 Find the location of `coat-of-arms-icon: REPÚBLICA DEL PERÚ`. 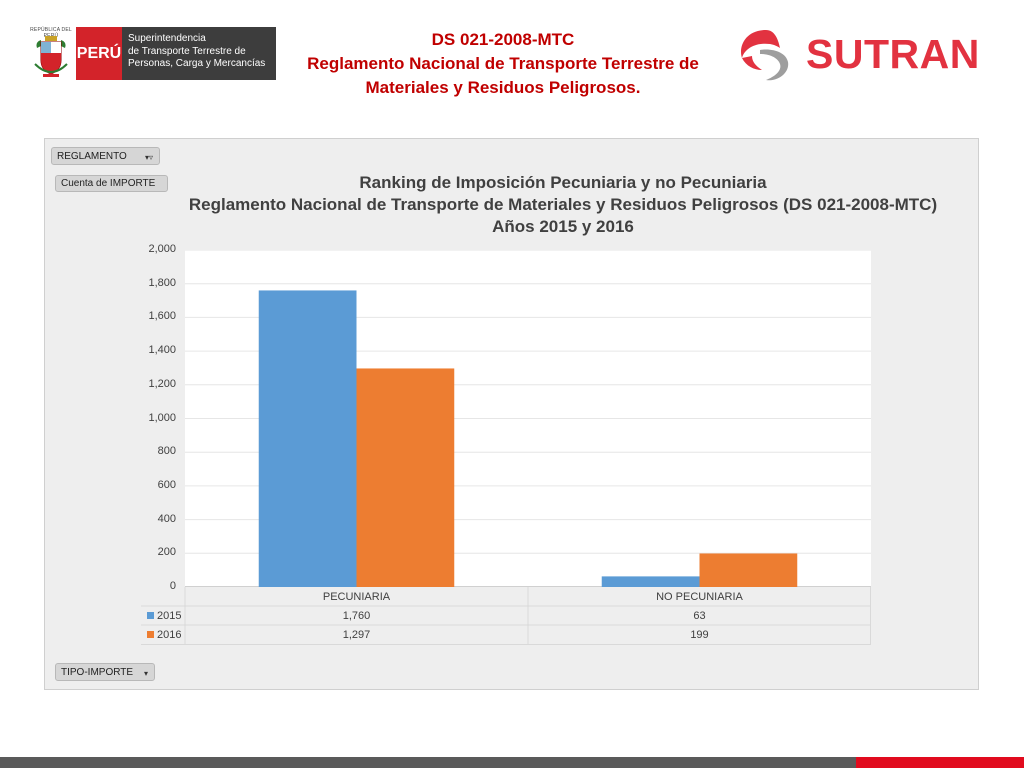

coat-of-arms-icon: REPÚBLICA DEL PERÚ is located at coordinates (51, 53).